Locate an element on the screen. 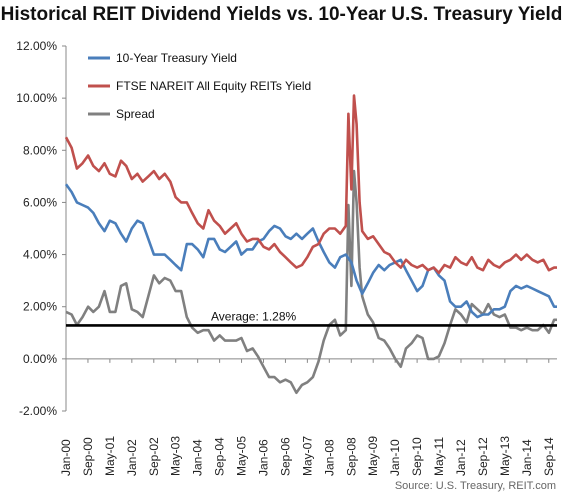  x-tick-label: Sep-04 is located at coordinates (220, 456).